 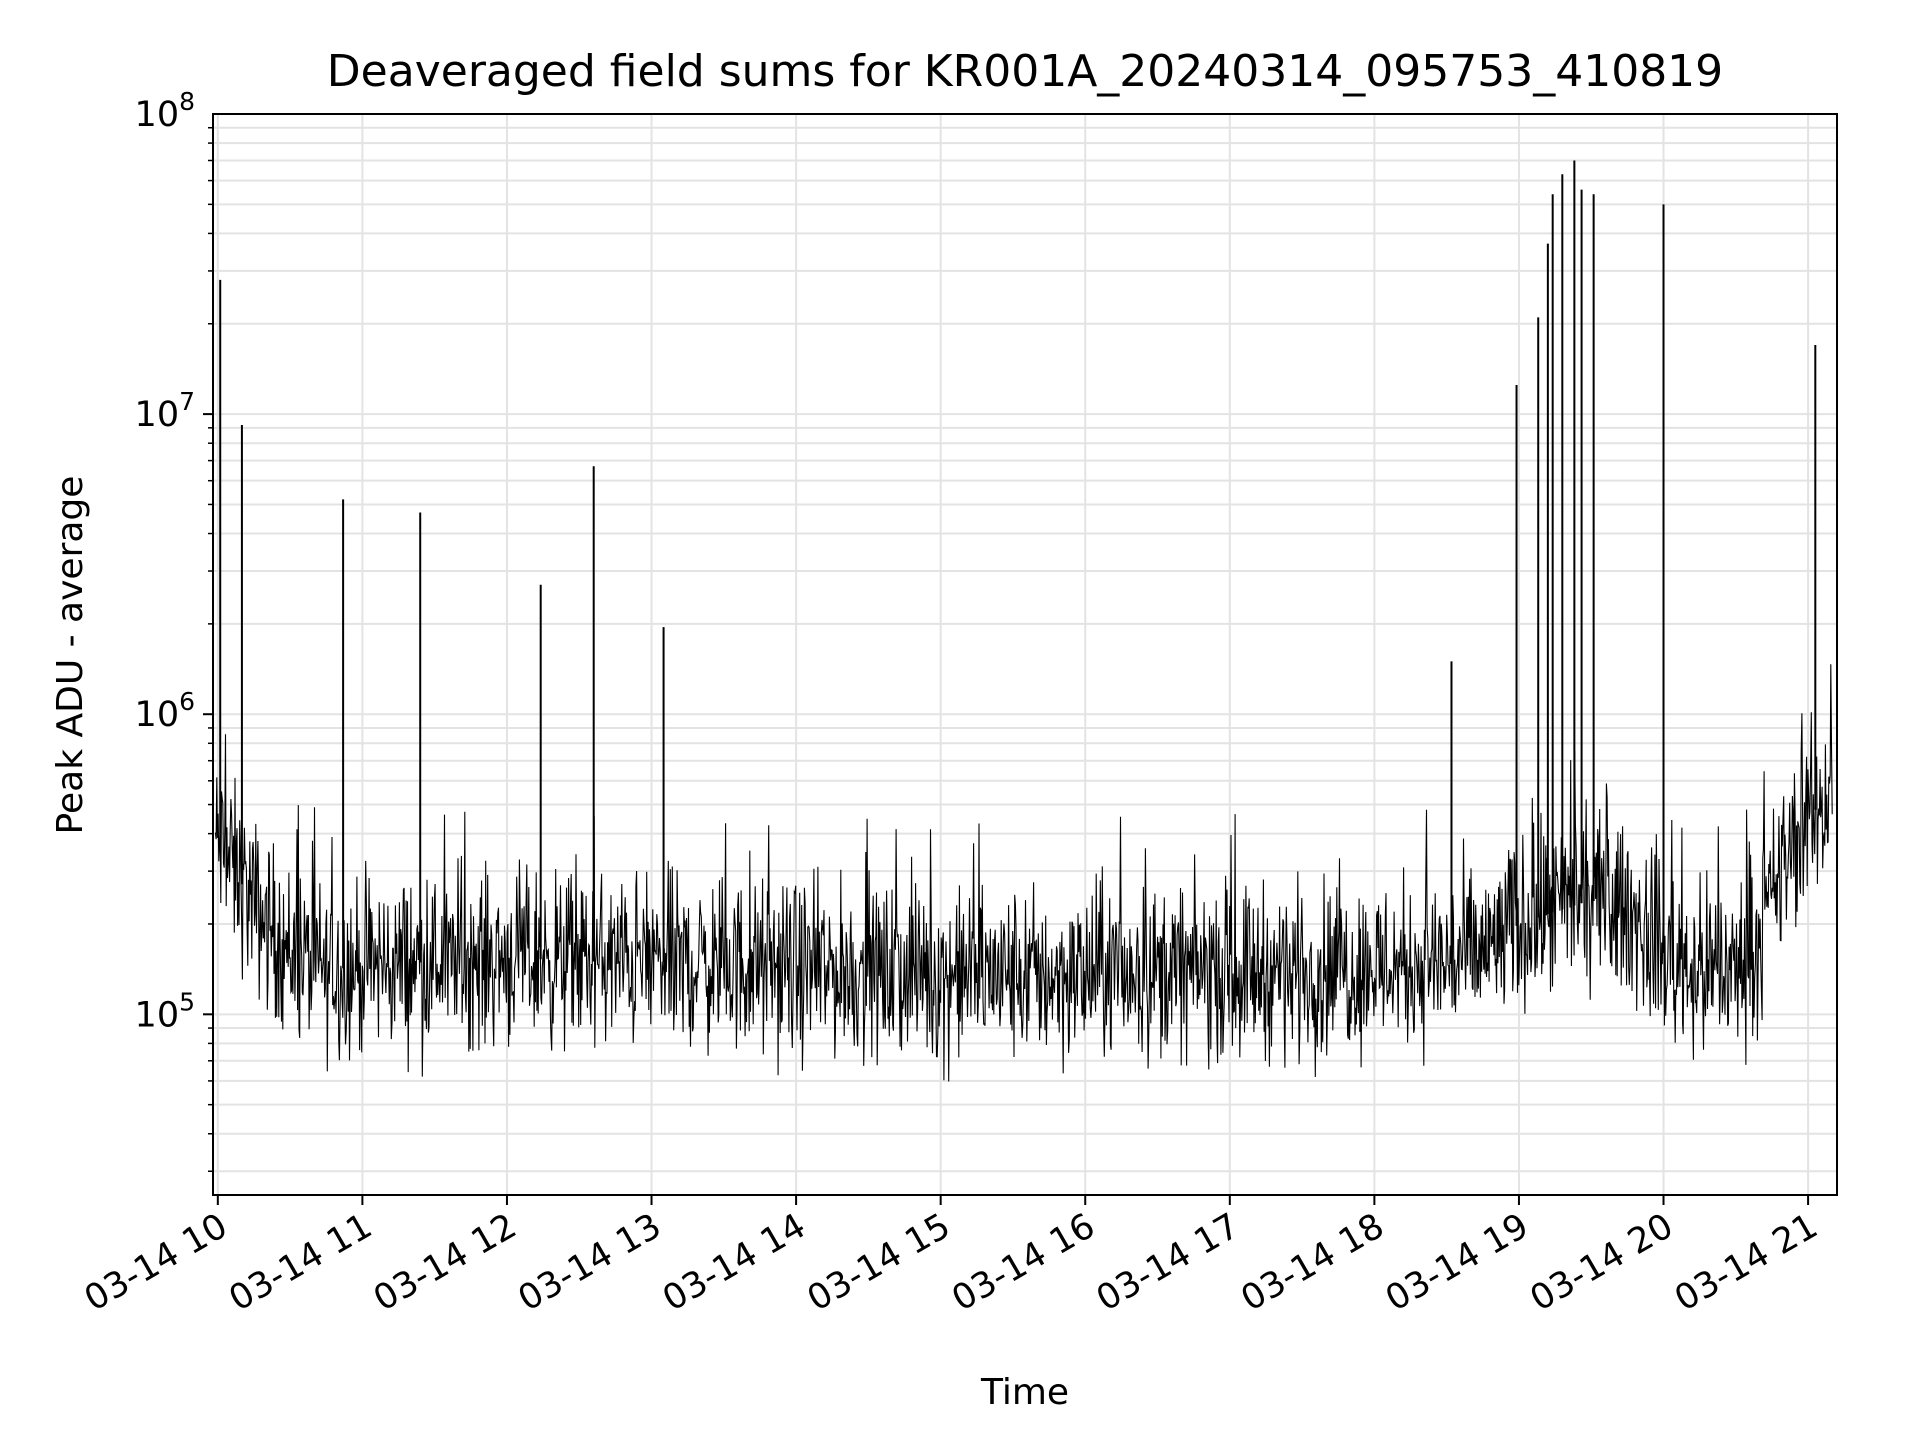 What do you see at coordinates (187, 701) in the screenshot?
I see `y-tick-exponent: 6` at bounding box center [187, 701].